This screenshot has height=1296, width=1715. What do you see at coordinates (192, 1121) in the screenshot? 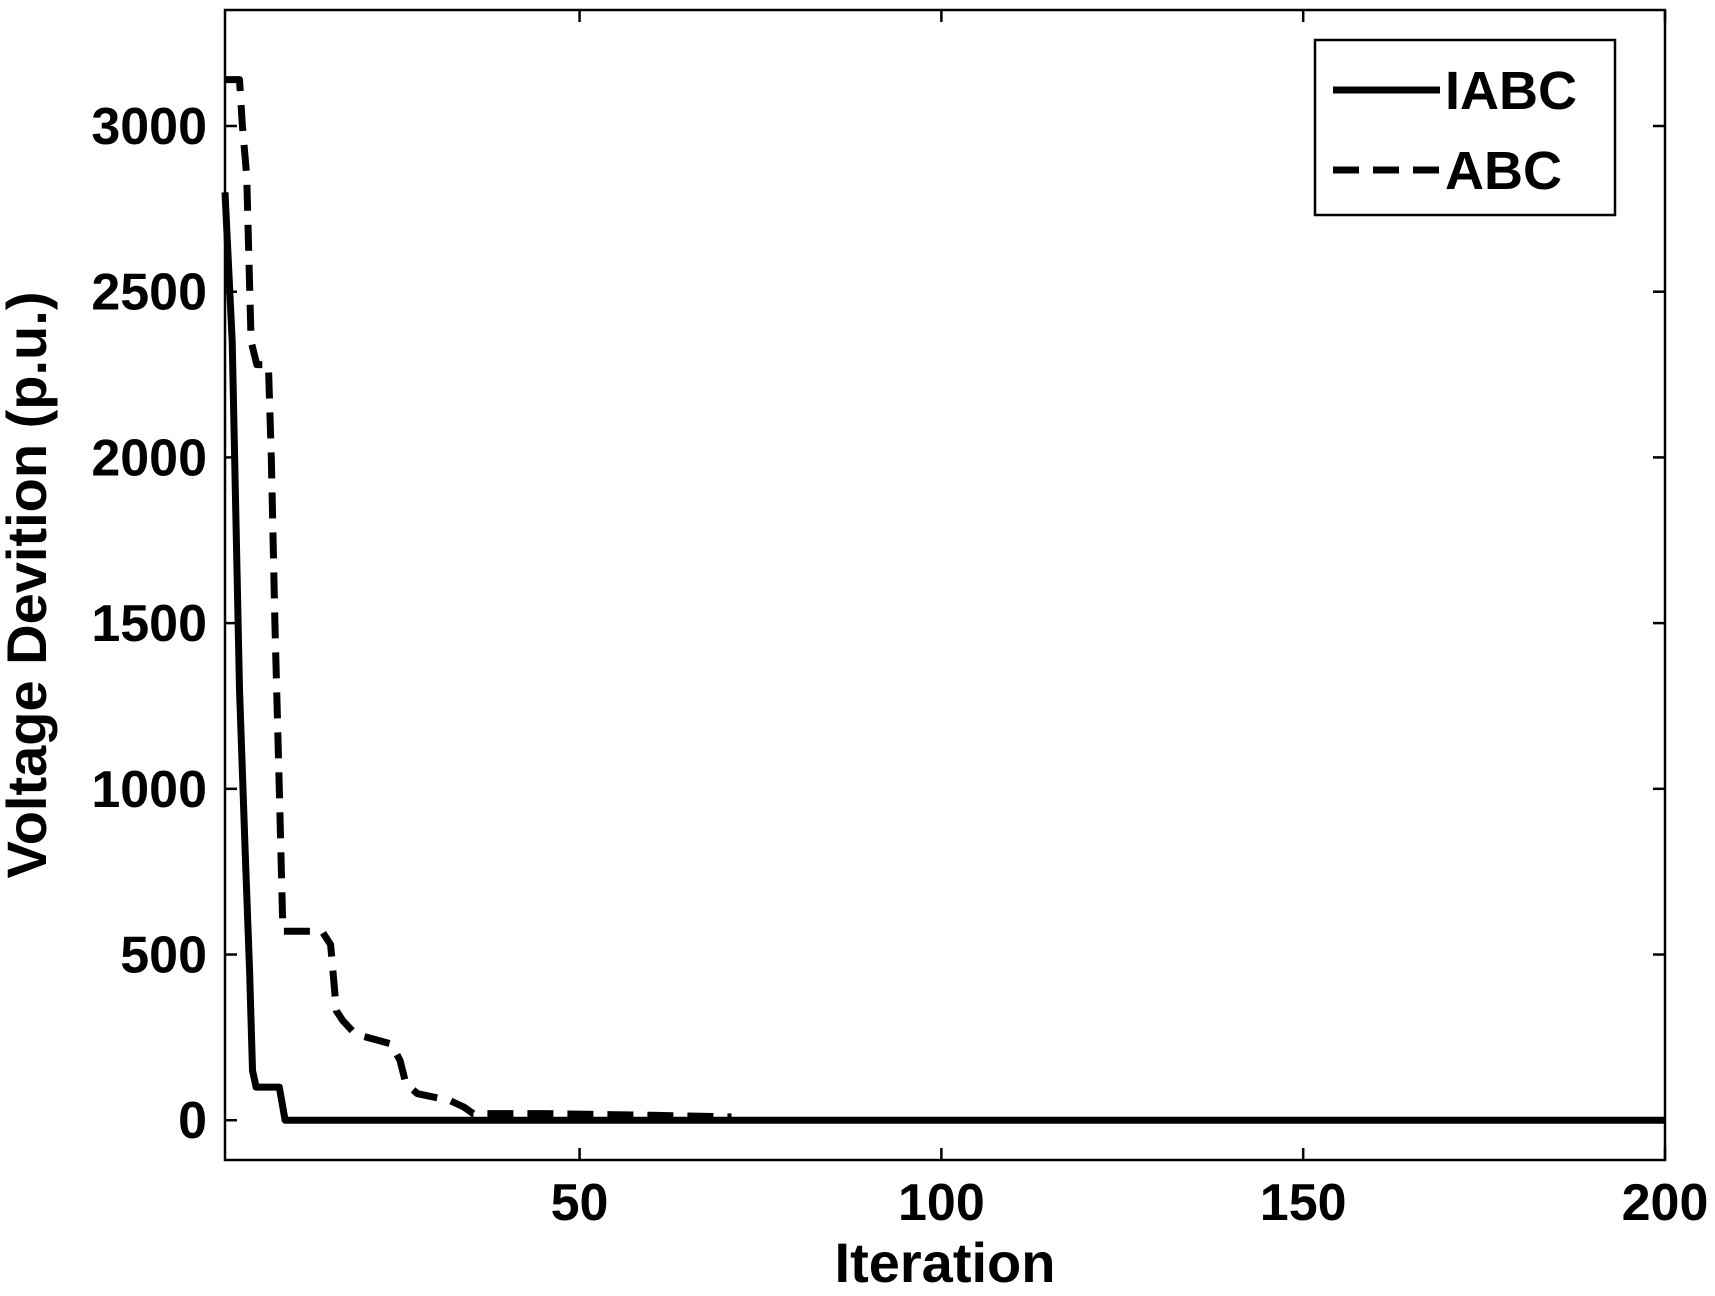
I see `y-tick-label: 0` at bounding box center [192, 1121].